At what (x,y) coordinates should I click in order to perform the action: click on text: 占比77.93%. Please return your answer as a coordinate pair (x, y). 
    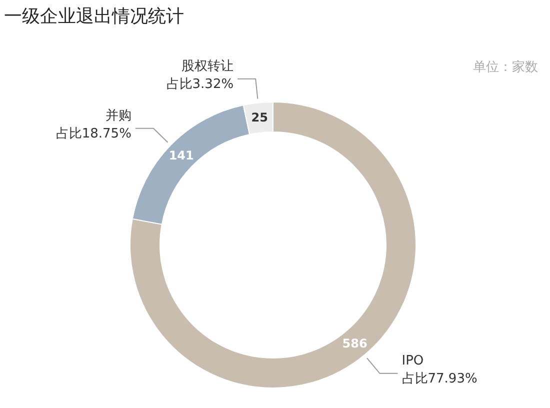
    Looking at the image, I should click on (440, 378).